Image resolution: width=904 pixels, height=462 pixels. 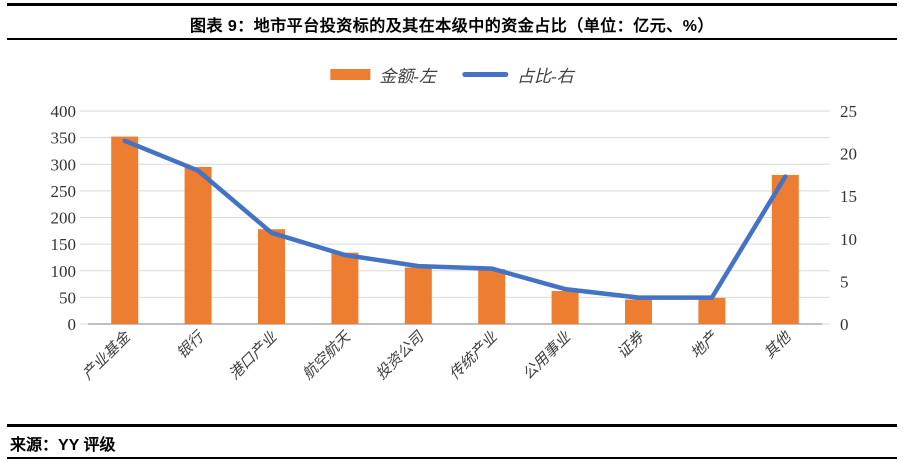 I want to click on left-axis-label: 200, so click(x=64, y=218).